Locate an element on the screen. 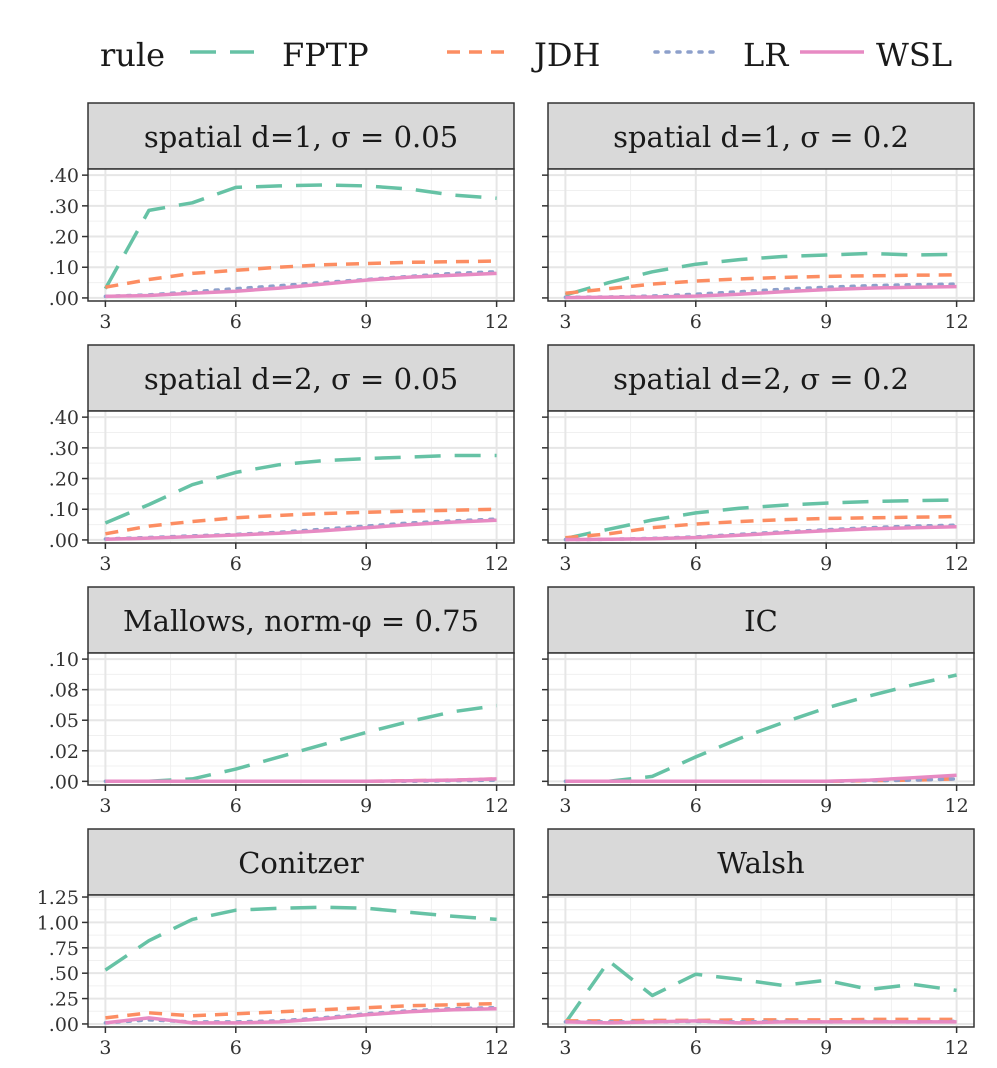 The image size is (997, 1068). panel-2: spatial d=1, σ = 0.2 3 6 9 12 is located at coordinates (758, 217).